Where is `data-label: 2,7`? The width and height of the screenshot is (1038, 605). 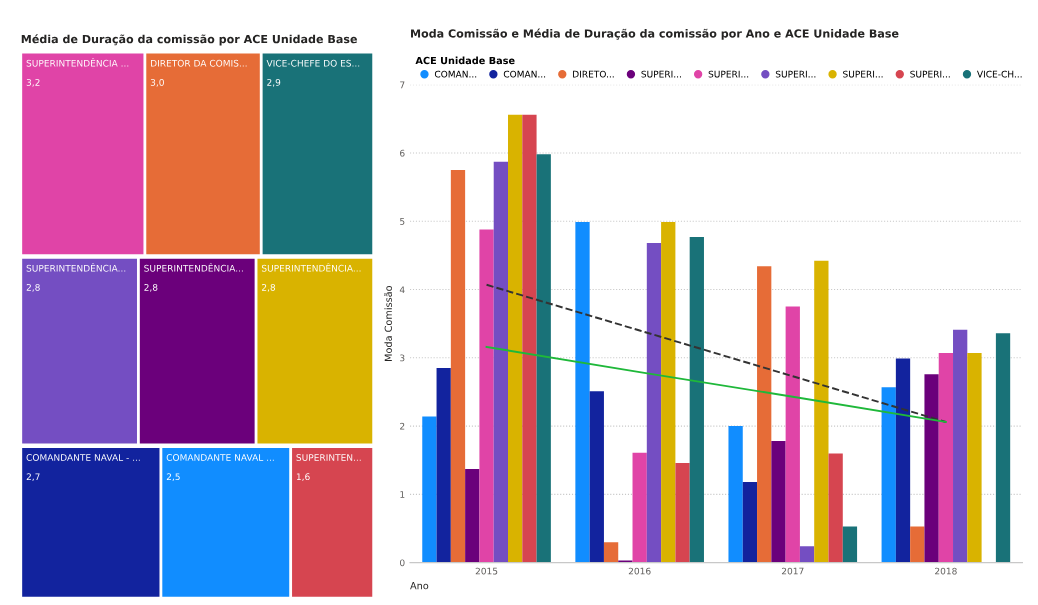 data-label: 2,7 is located at coordinates (33, 477).